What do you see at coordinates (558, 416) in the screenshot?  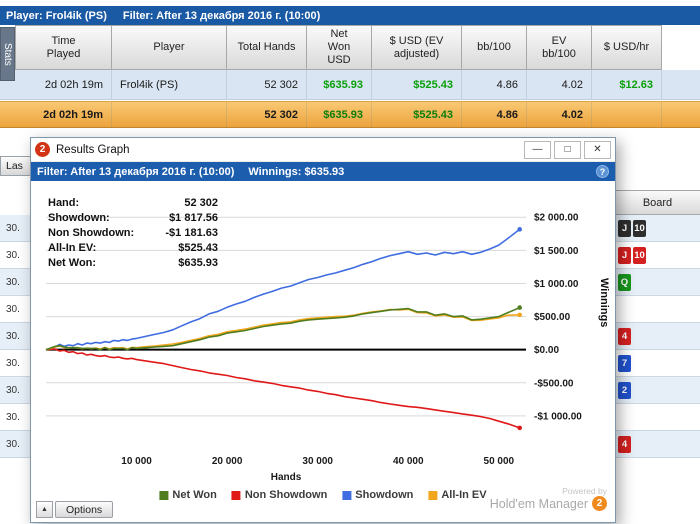 I see `svg-text: -$1 000.00` at bounding box center [558, 416].